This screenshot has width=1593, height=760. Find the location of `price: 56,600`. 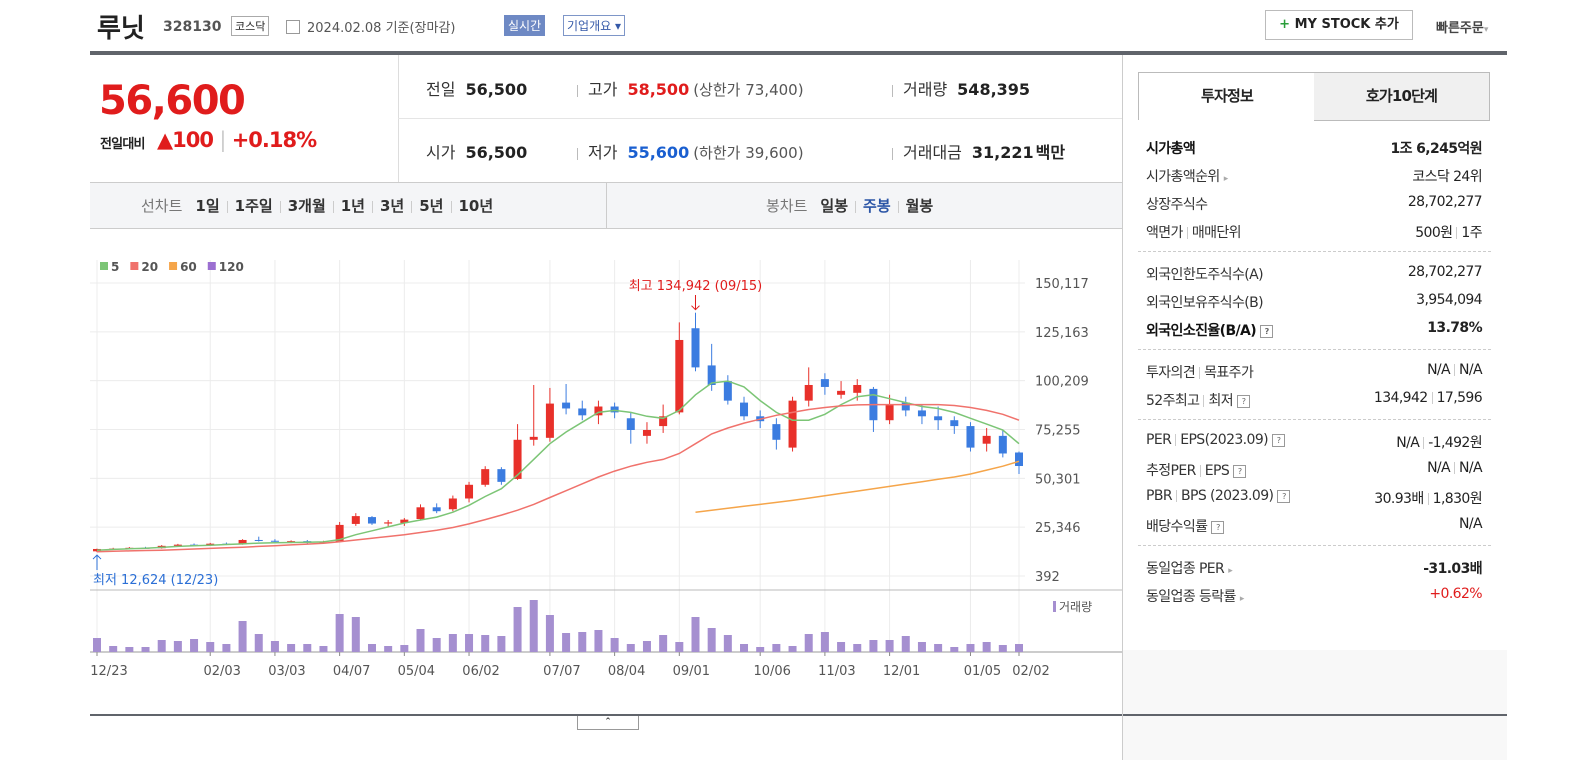

price: 56,600 is located at coordinates (172, 101).